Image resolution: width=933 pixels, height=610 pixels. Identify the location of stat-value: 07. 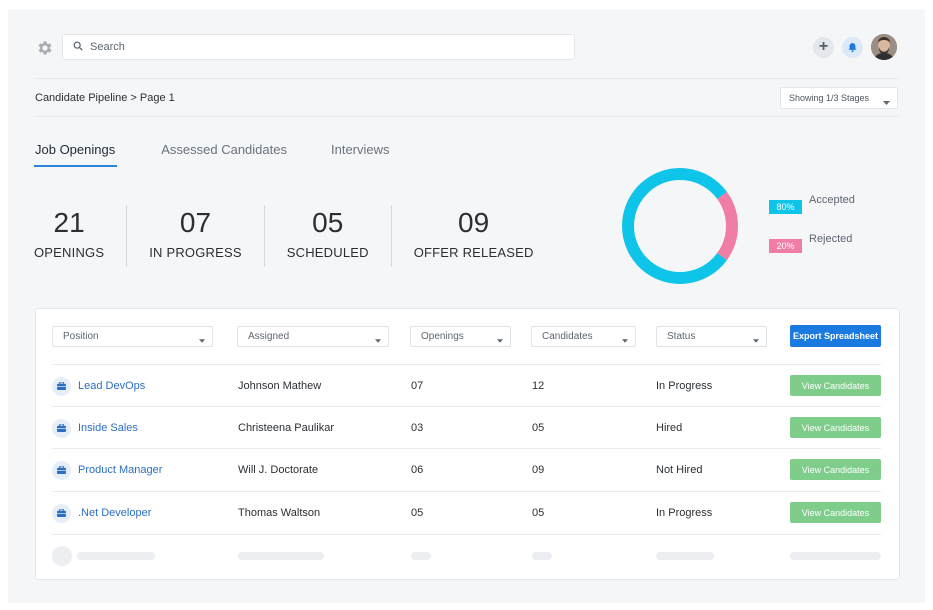
(195, 222).